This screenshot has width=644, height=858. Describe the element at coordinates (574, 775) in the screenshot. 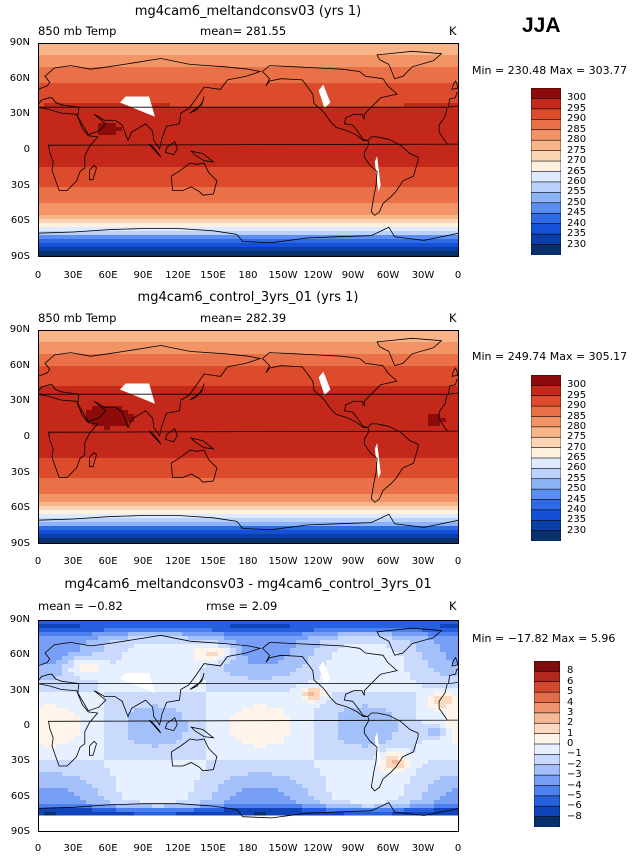

I see `colorbar-label: −3` at that location.